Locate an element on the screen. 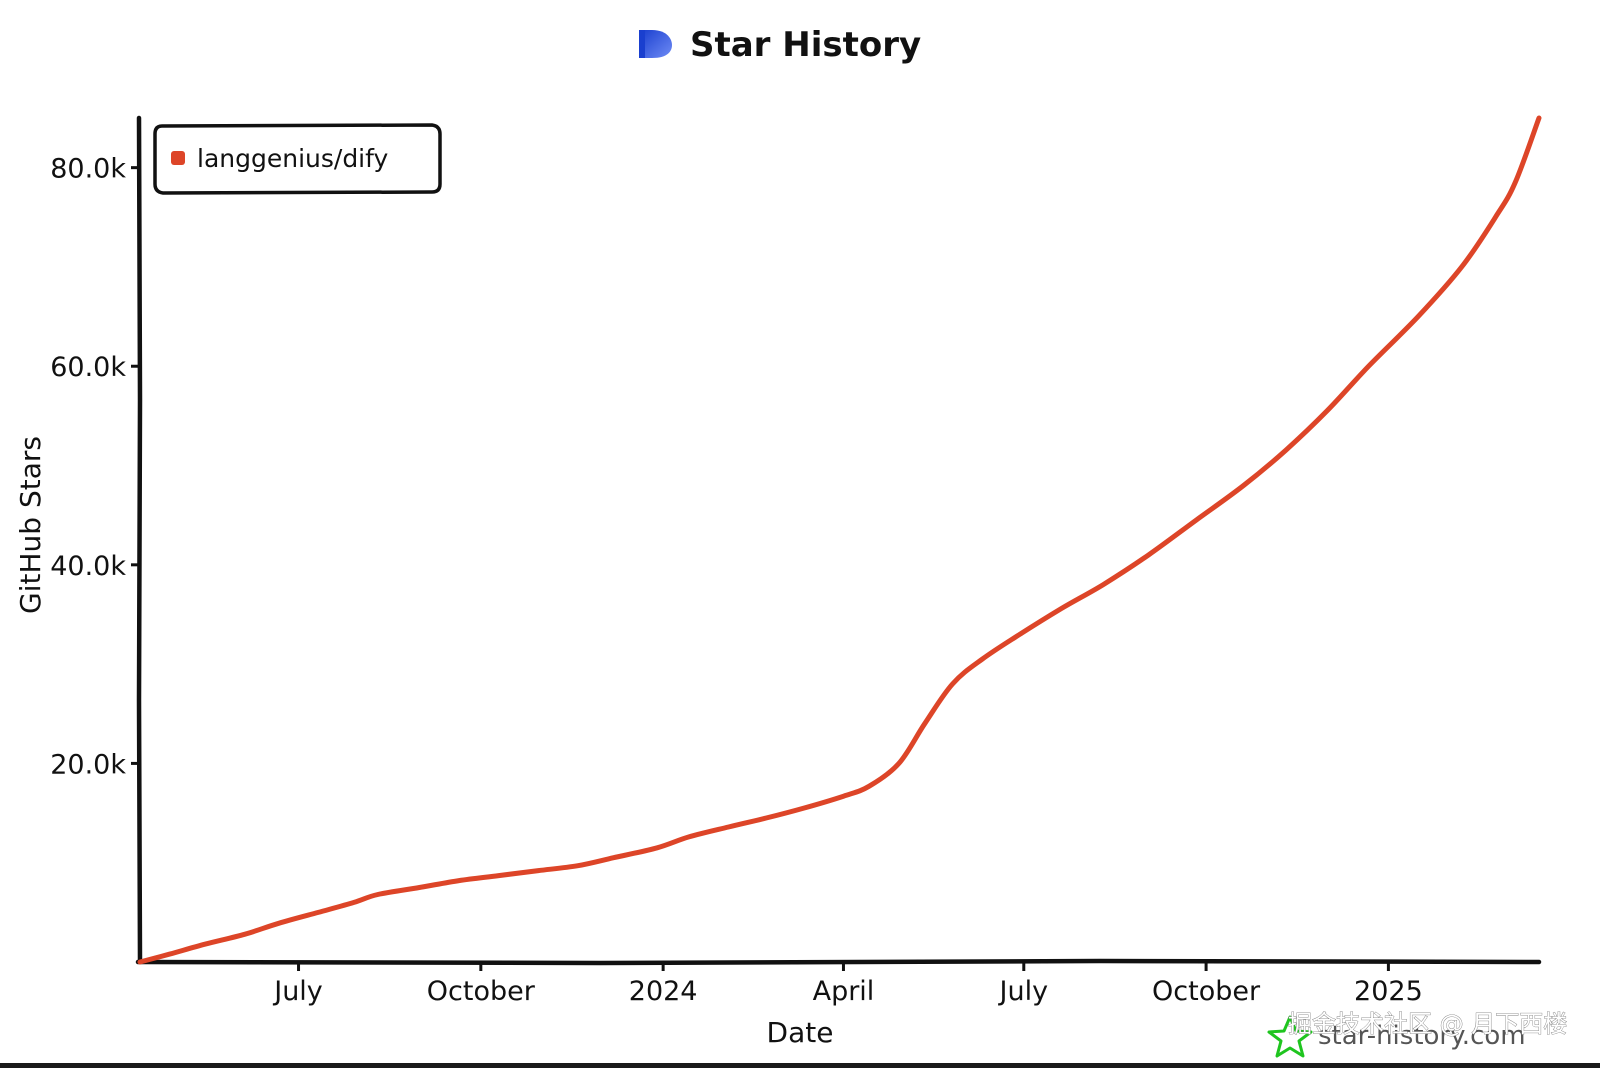 Image resolution: width=1600 pixels, height=1068 pixels. star-outline-icon is located at coordinates (1290, 1036).